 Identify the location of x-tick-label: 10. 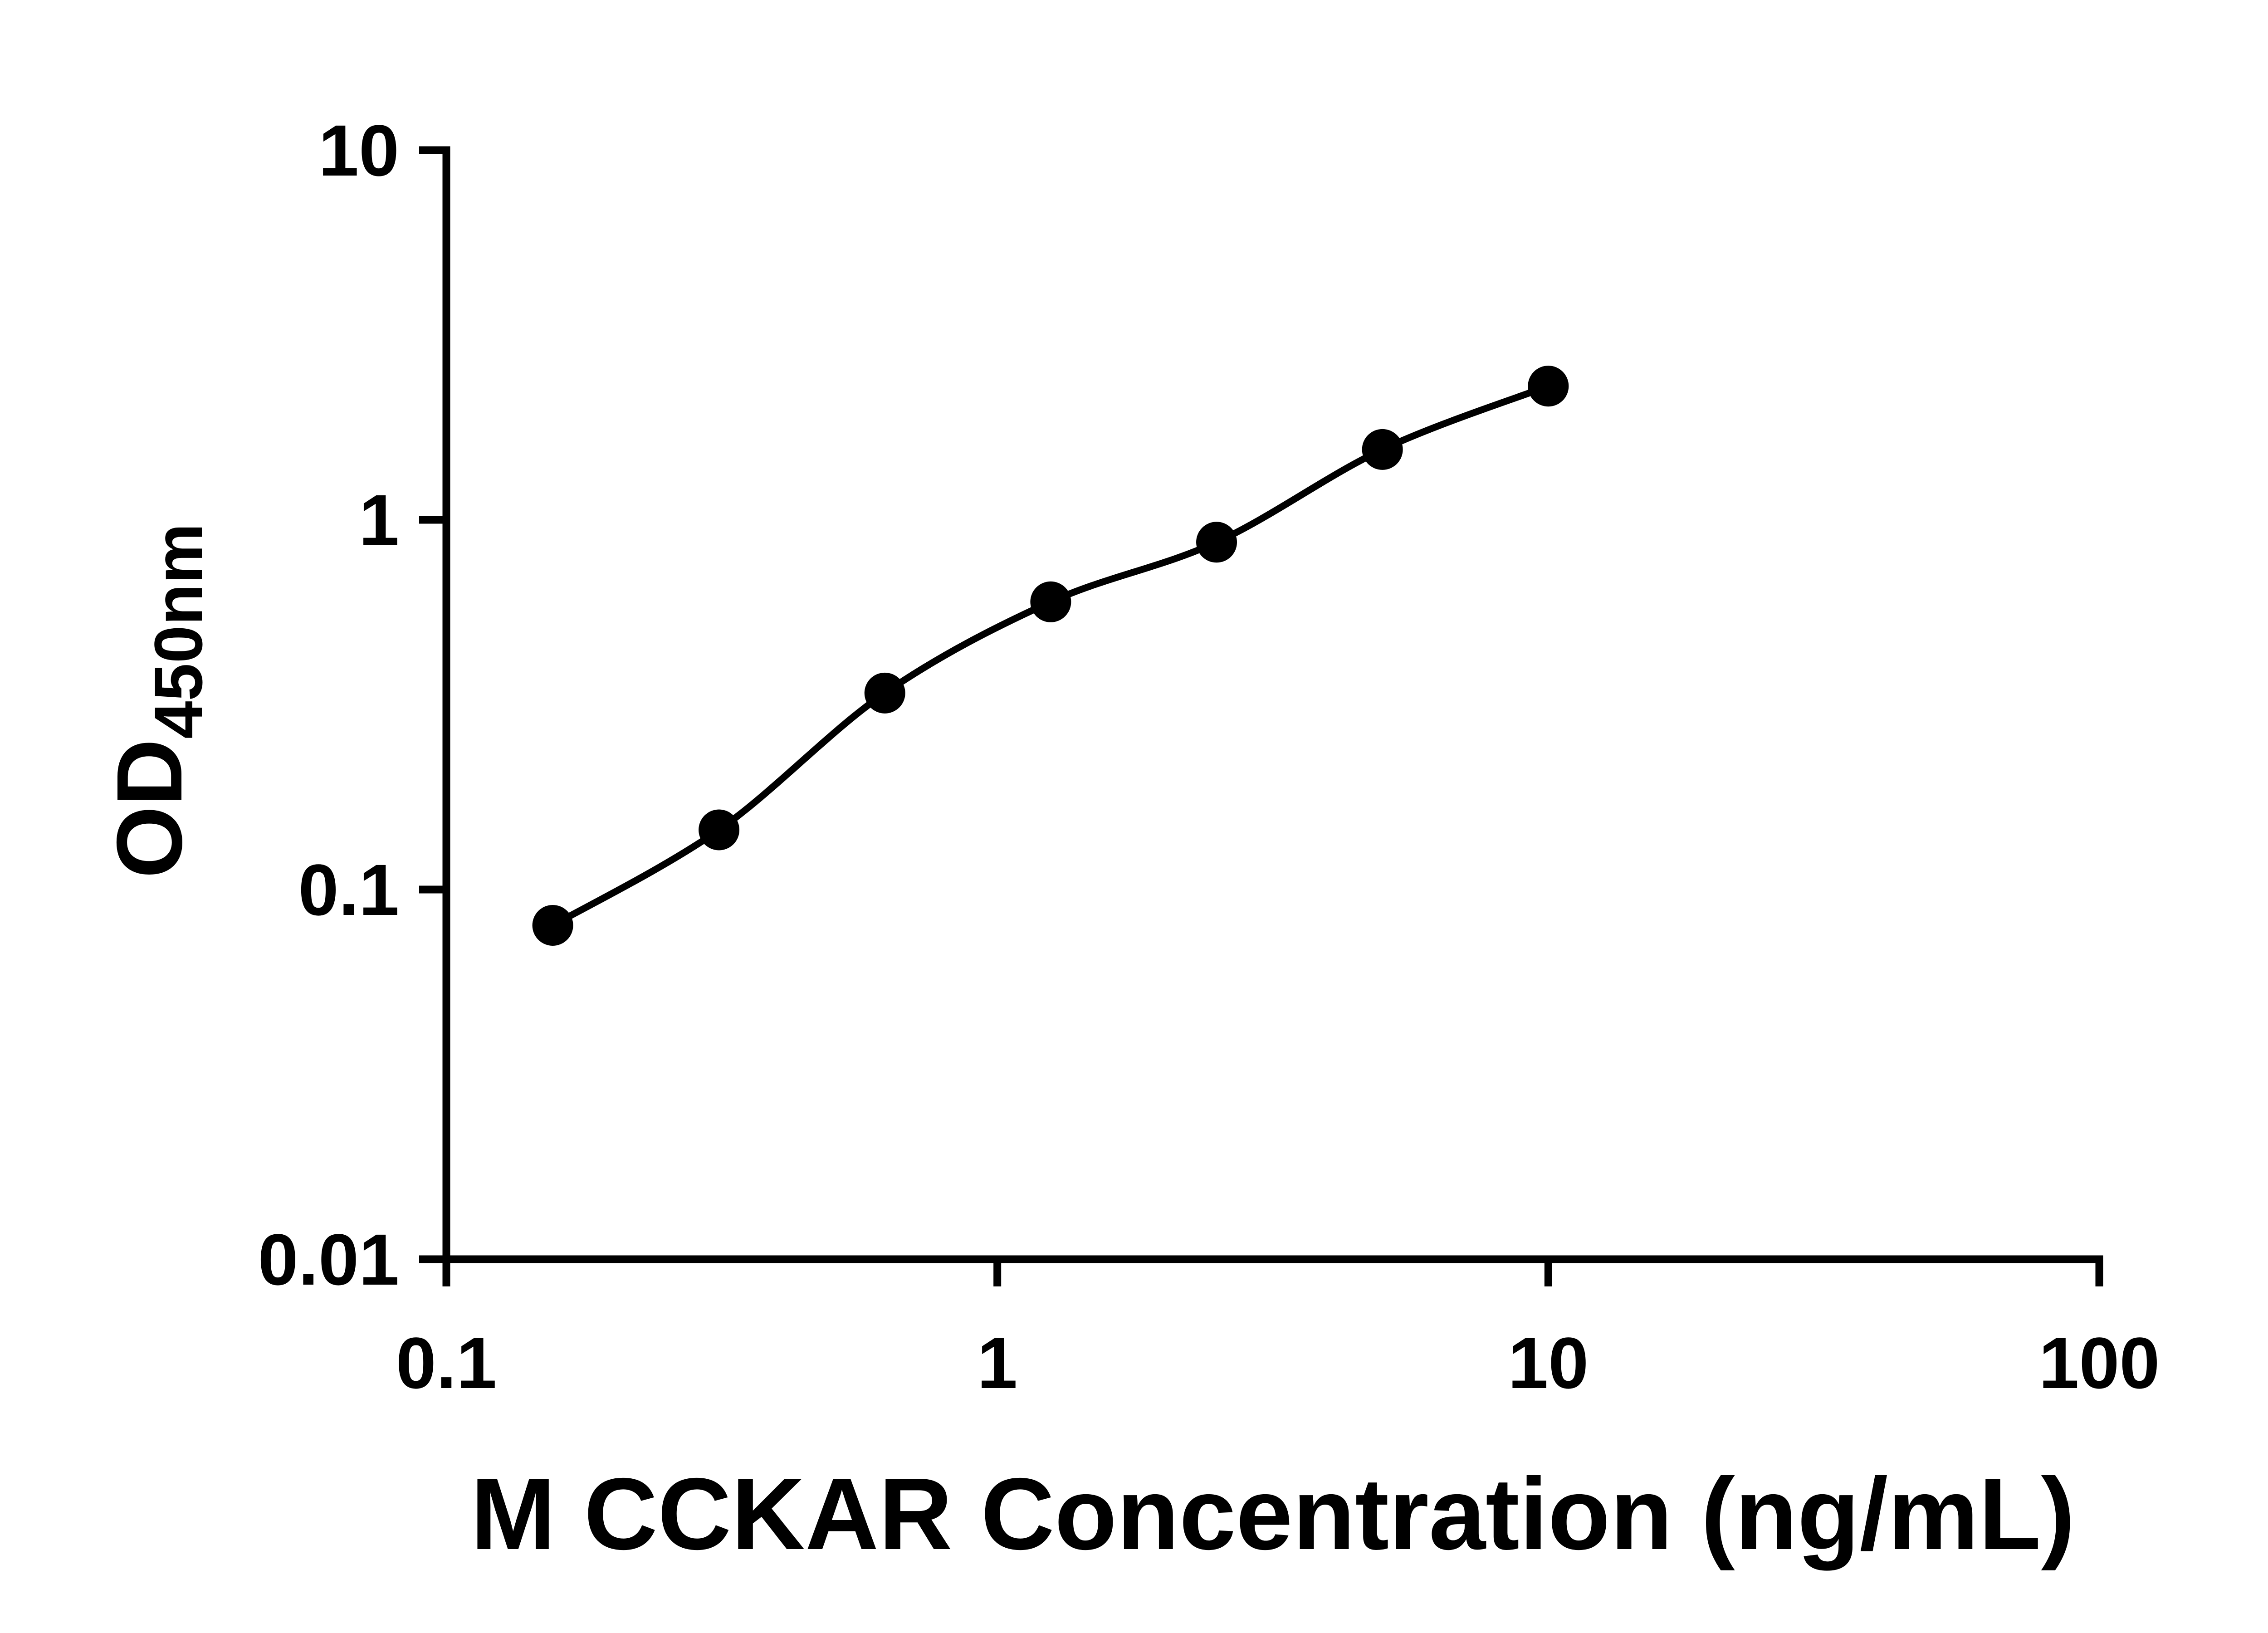
(1549, 1362).